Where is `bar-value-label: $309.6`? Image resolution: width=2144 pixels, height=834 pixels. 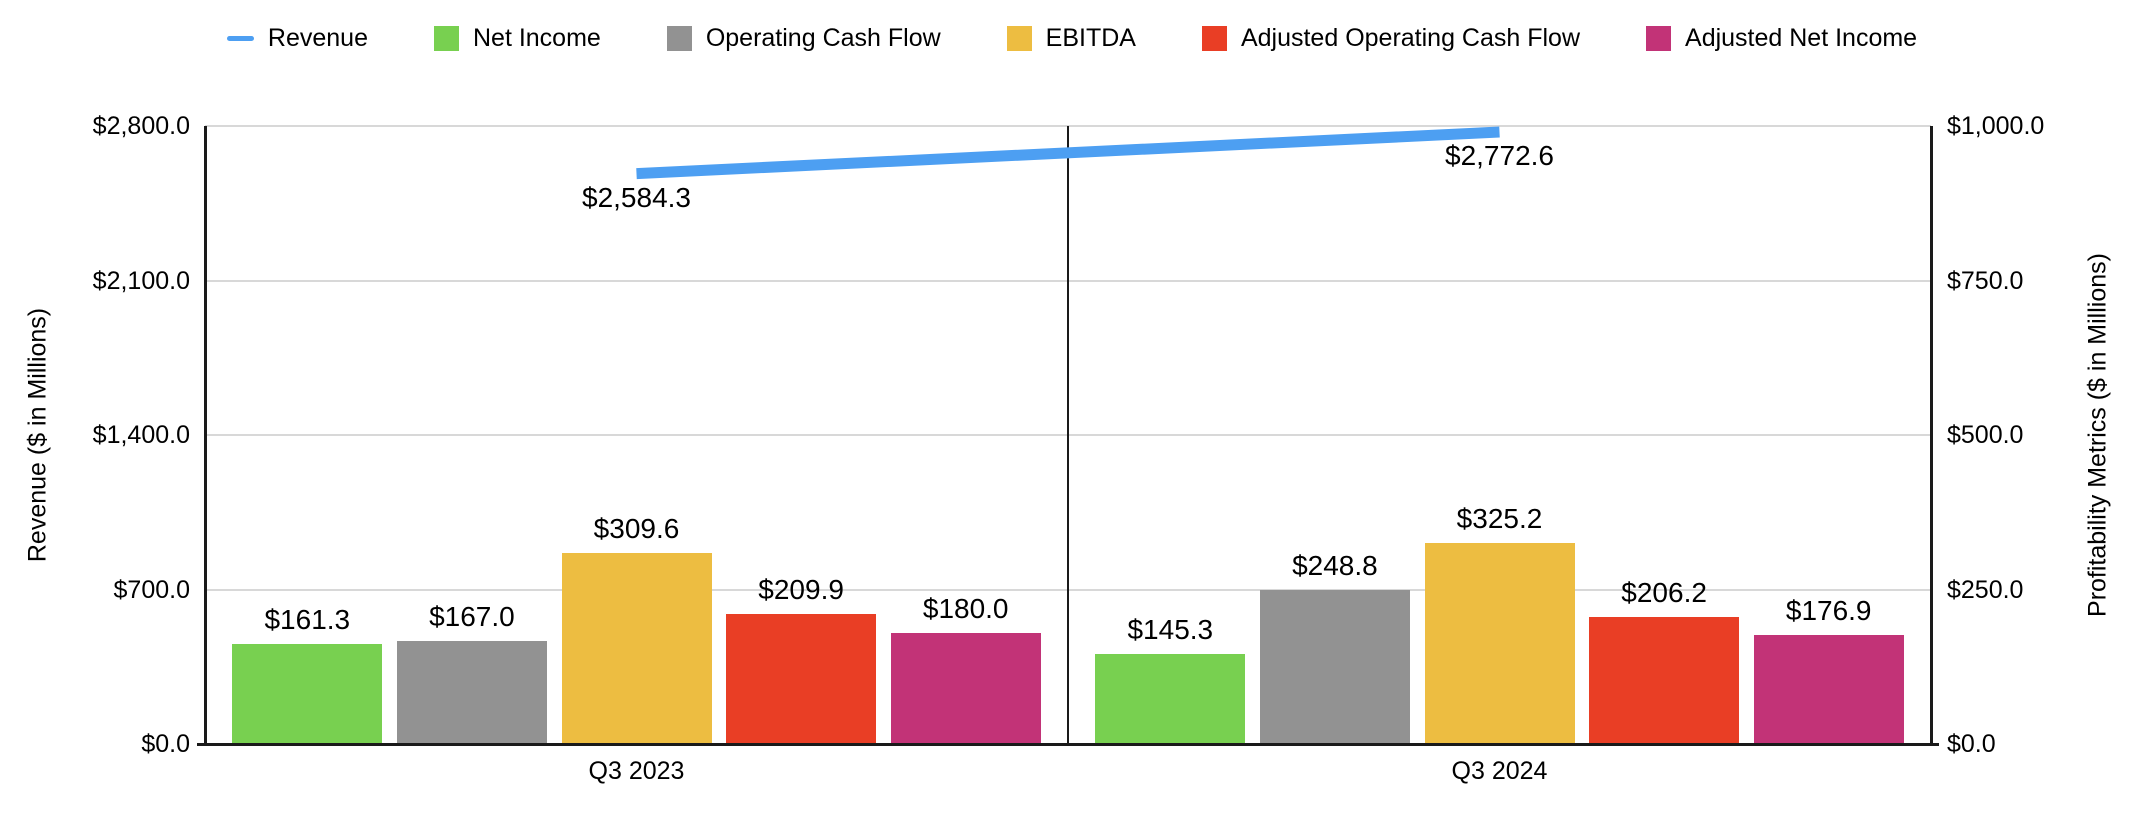 bar-value-label: $309.6 is located at coordinates (636, 528).